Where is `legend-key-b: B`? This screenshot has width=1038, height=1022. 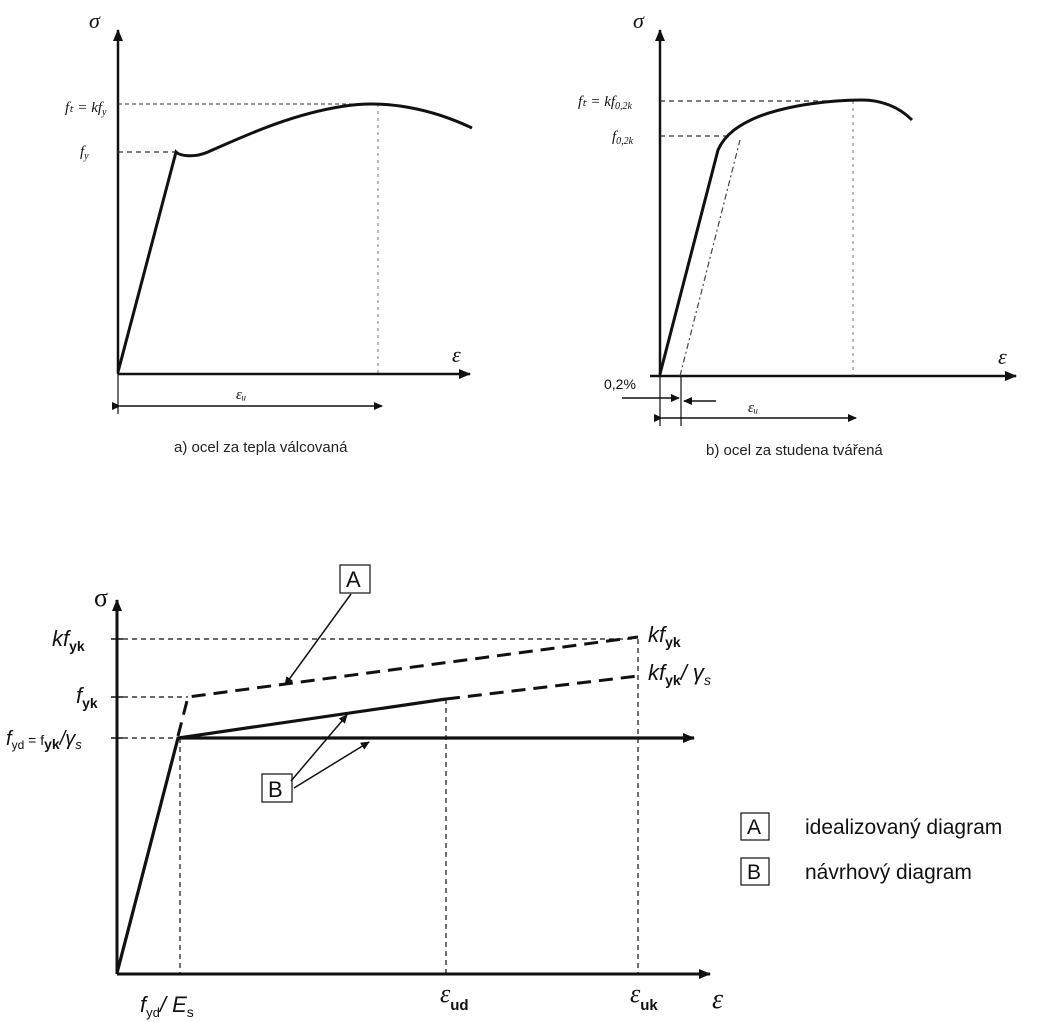 legend-key-b: B is located at coordinates (754, 872).